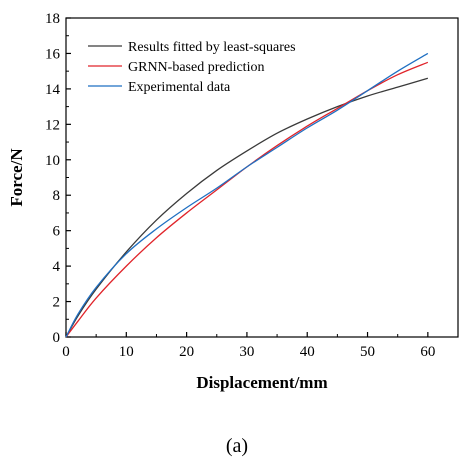 Image resolution: width=474 pixels, height=474 pixels. What do you see at coordinates (52, 125) in the screenshot?
I see `y-tick-label: 12` at bounding box center [52, 125].